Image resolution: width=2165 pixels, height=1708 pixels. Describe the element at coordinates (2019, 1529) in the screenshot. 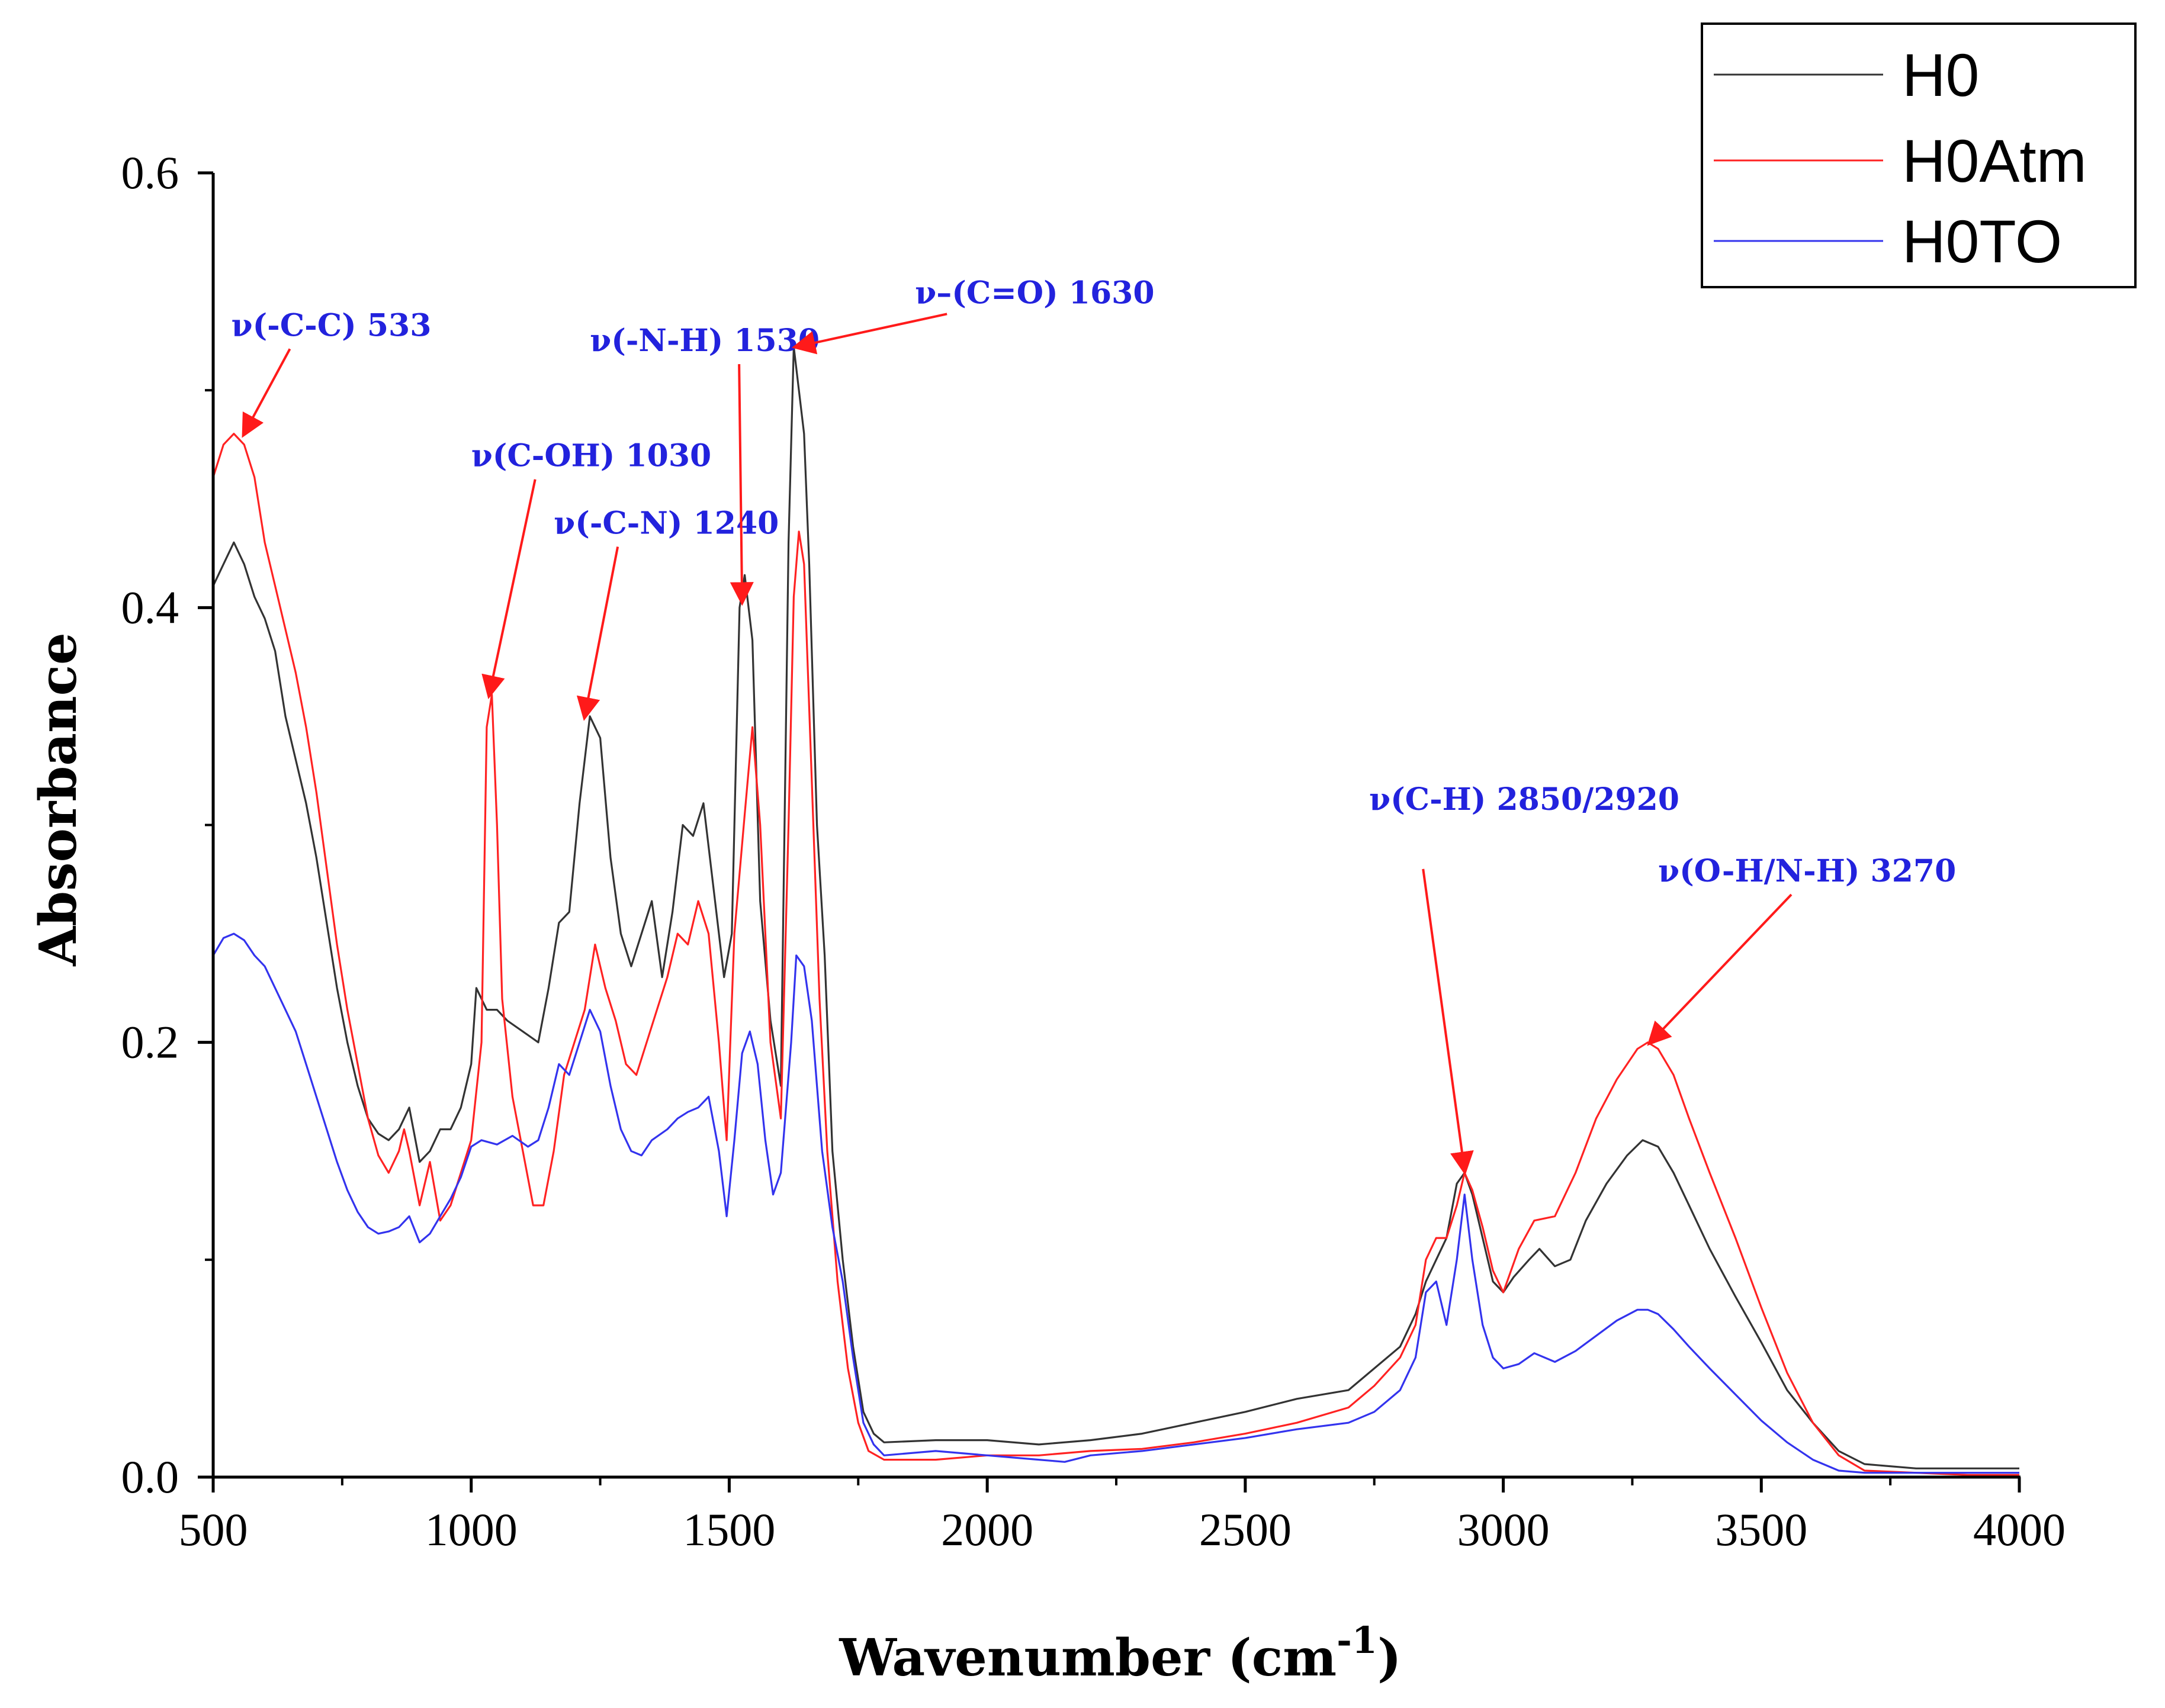

I see `x-tick-label: 4000` at that location.